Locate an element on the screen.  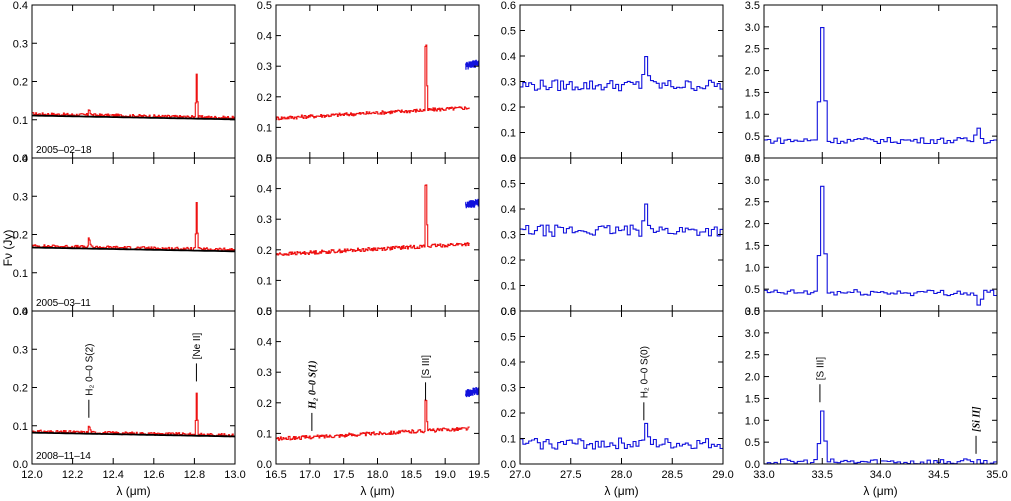
series-long-c2-r2 is located at coordinates (621, 436).